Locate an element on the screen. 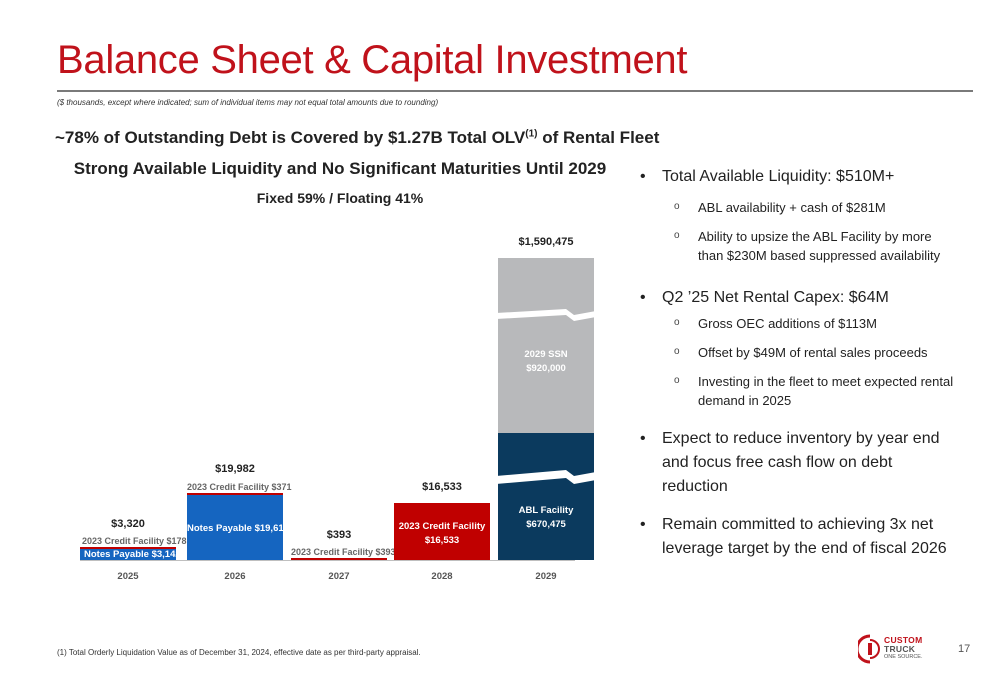 This screenshot has height=685, width=1000. segment-label-2028-credit: 2023 Credit Facility $16,533 is located at coordinates (442, 533).